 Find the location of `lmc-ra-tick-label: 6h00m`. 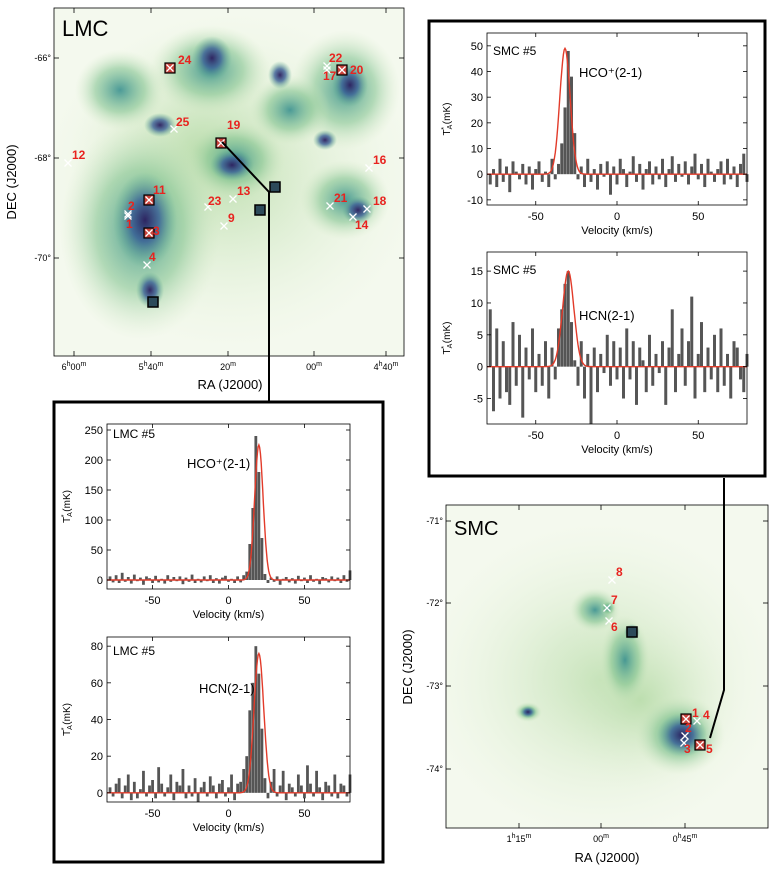

lmc-ra-tick-label: 6h00m is located at coordinates (74, 366).